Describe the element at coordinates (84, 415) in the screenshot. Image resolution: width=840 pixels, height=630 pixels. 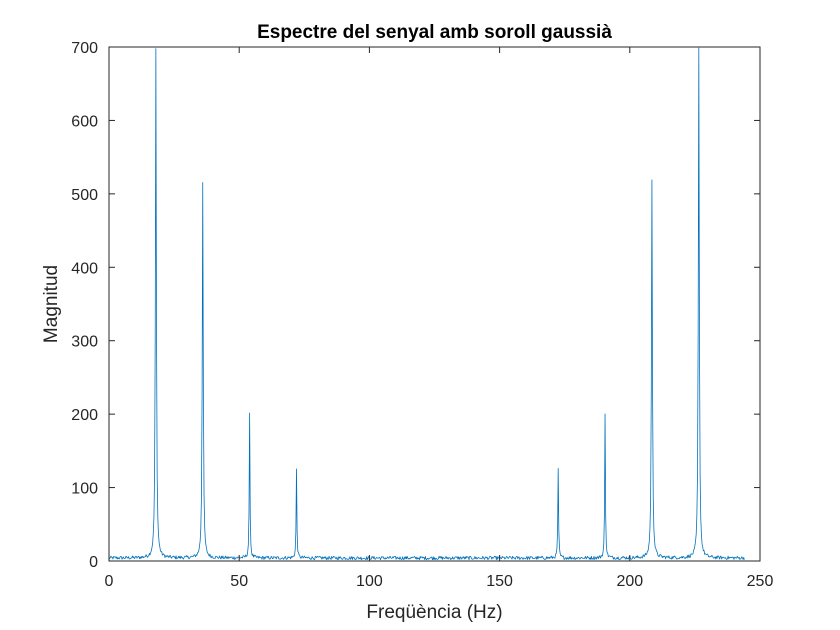
I see `y-tick-label: 200` at that location.